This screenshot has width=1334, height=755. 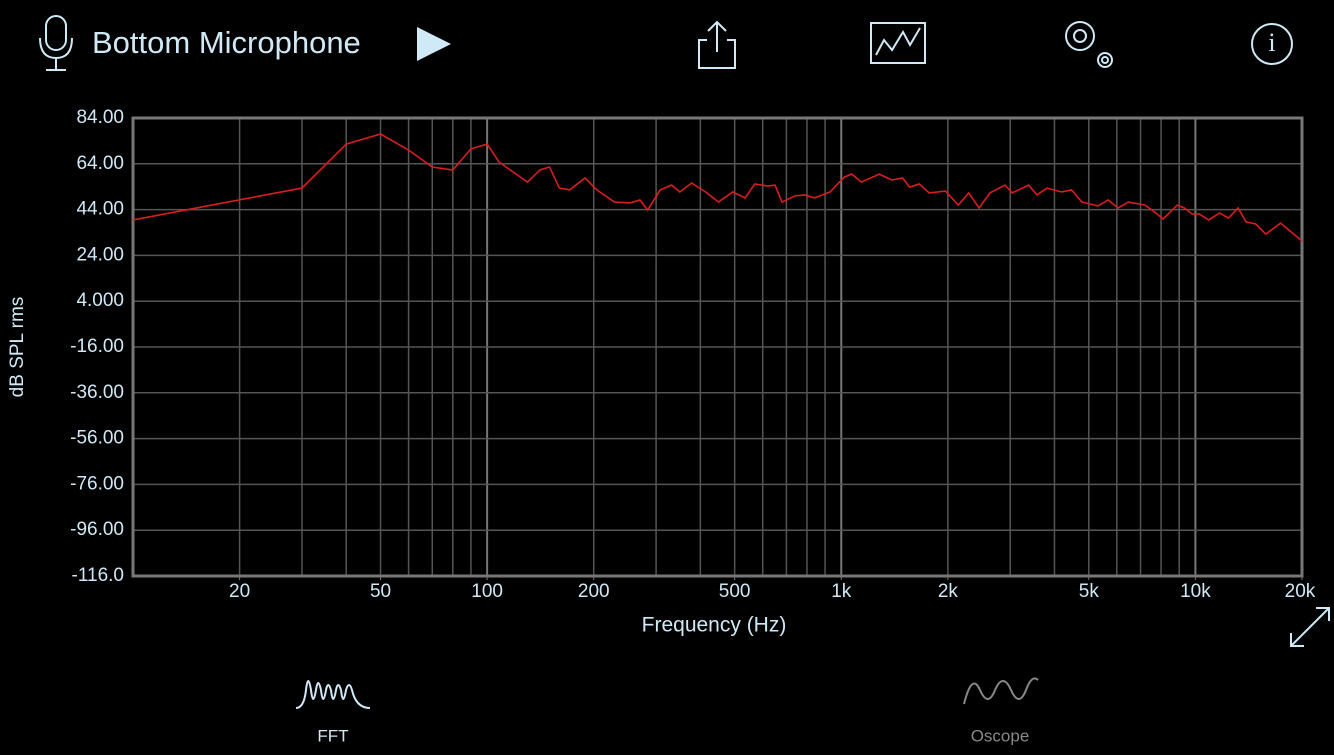 What do you see at coordinates (1000, 735) in the screenshot?
I see `tab-label: Oscope` at bounding box center [1000, 735].